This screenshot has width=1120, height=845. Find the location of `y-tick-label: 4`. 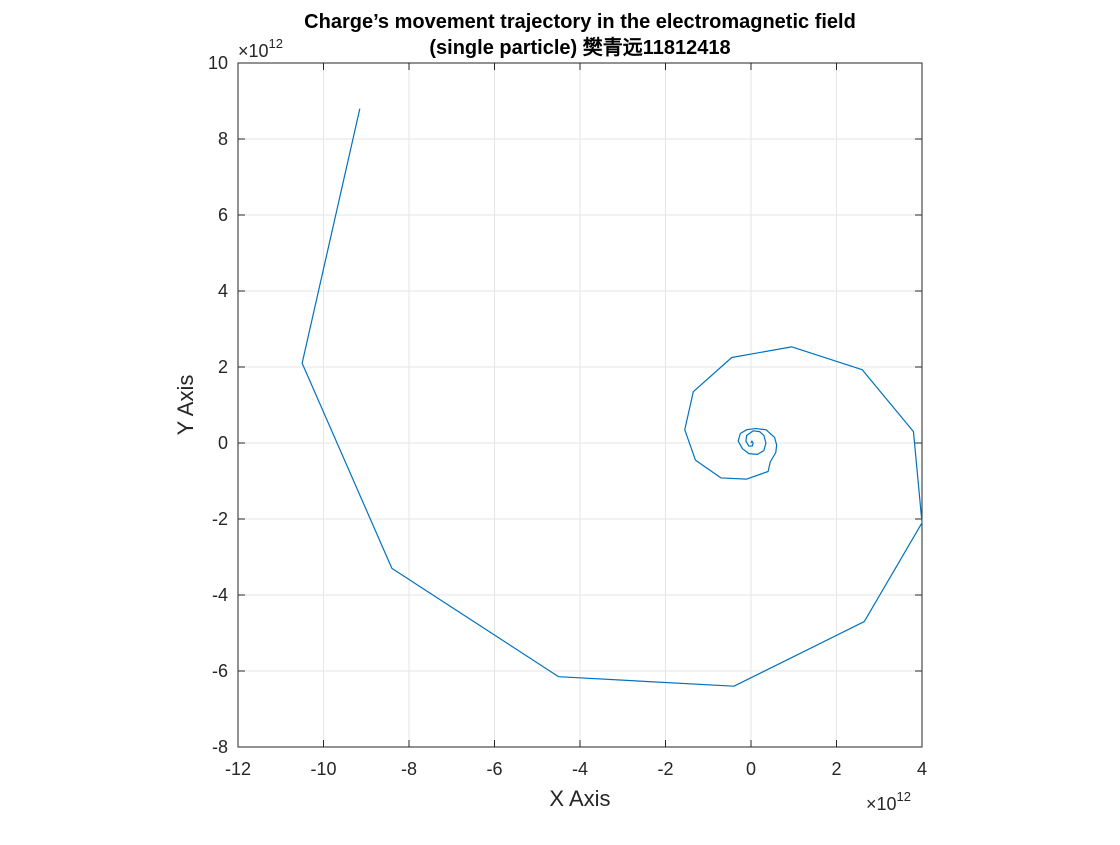

y-tick-label: 4 is located at coordinates (223, 291).